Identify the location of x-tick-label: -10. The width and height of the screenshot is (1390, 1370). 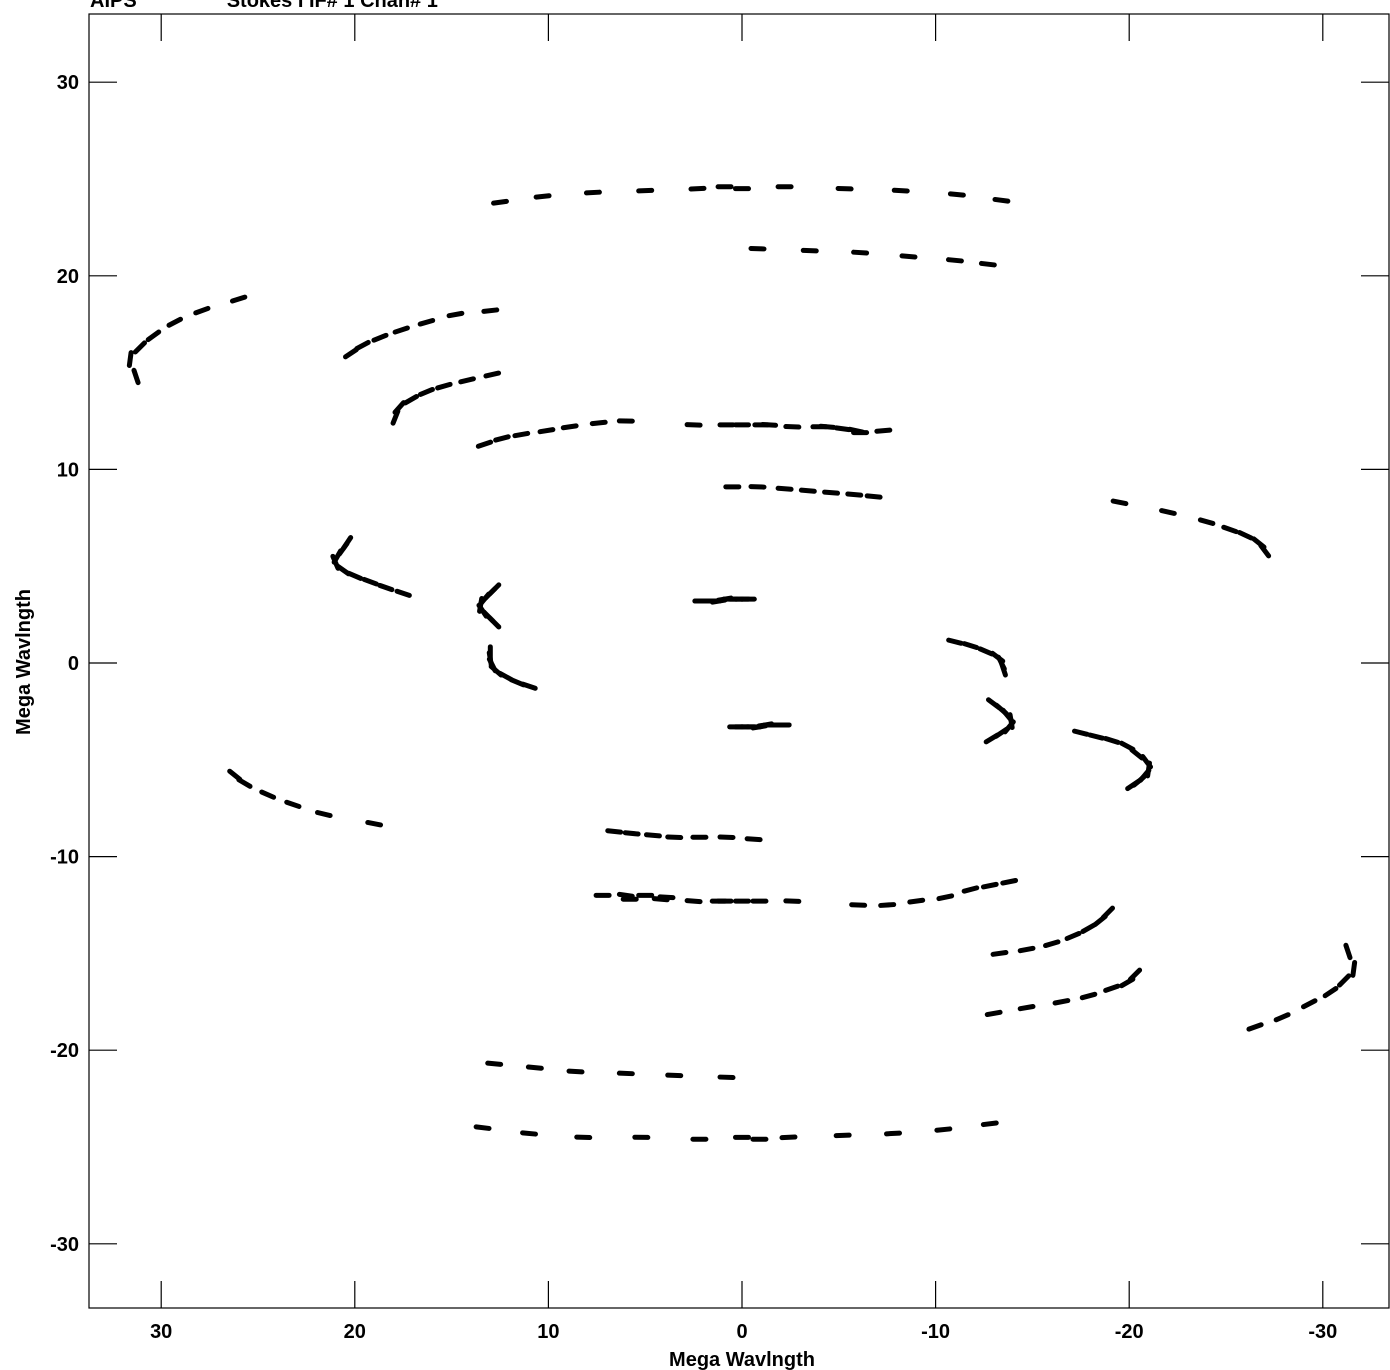
(935, 1332).